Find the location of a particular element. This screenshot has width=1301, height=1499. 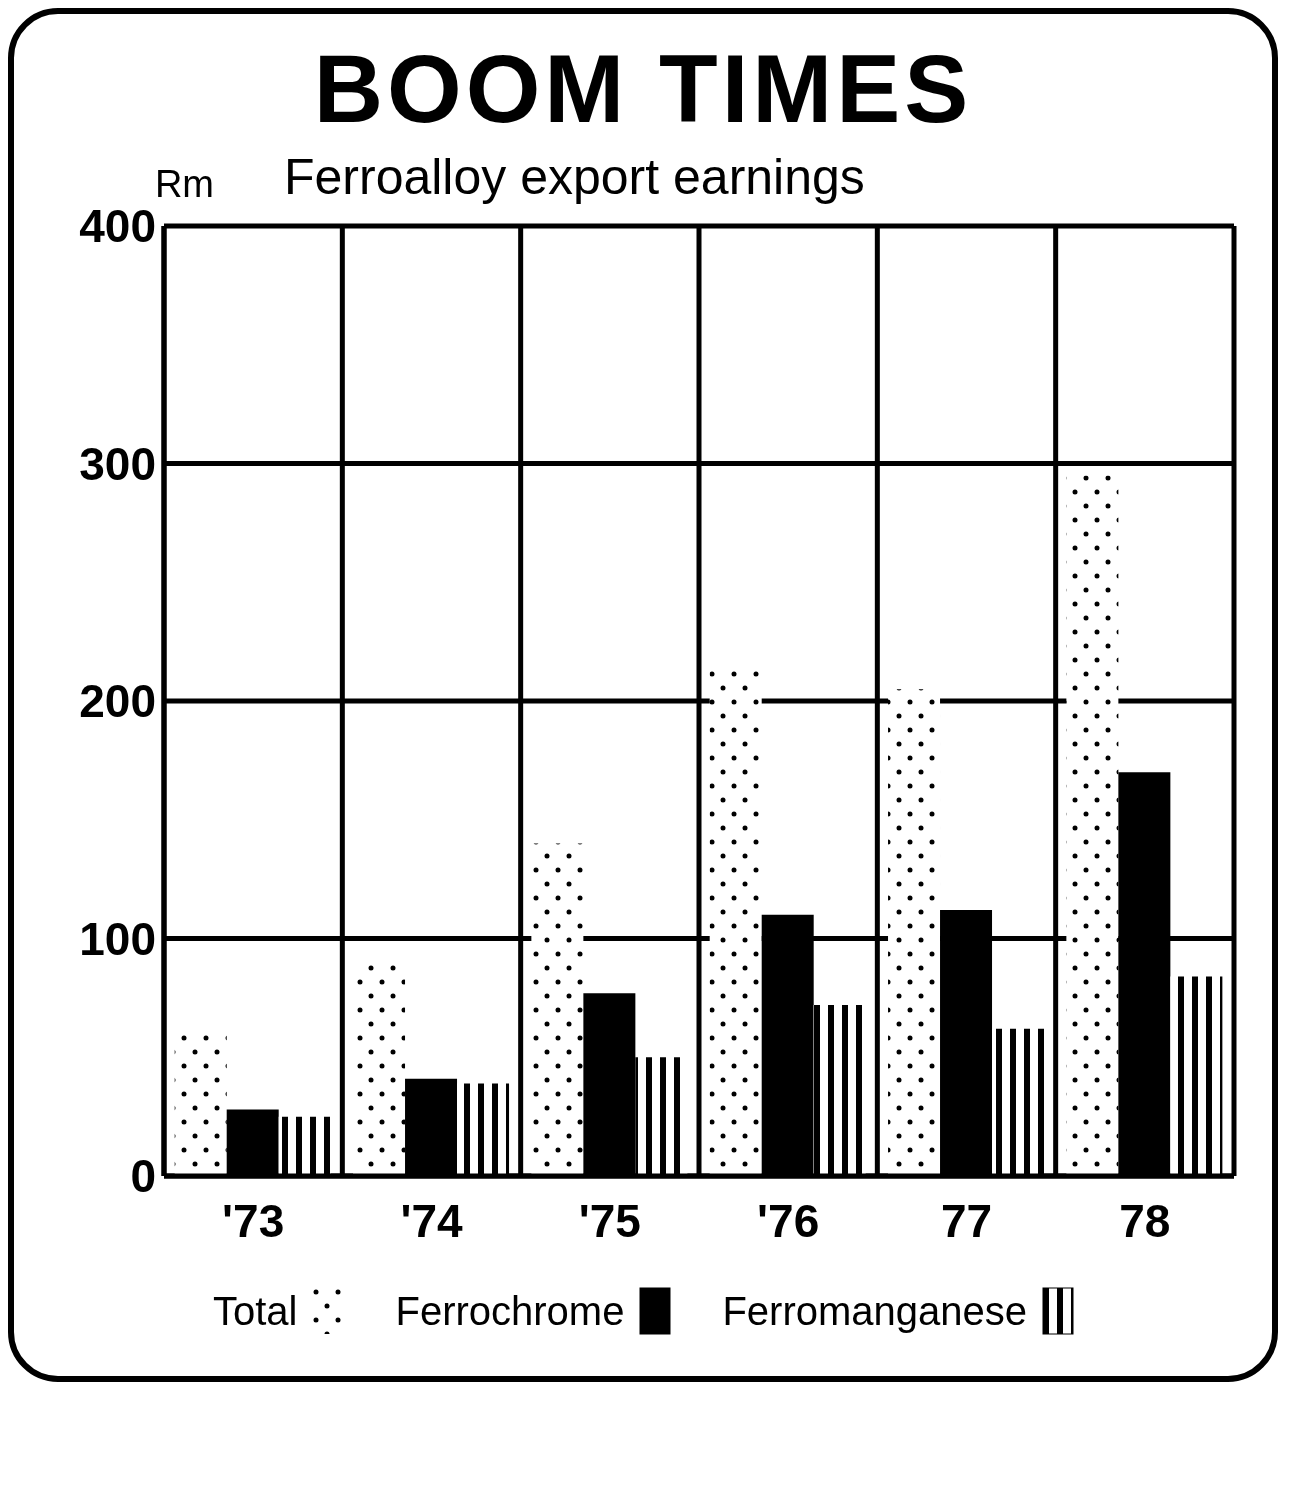

chart-title: BOOM TIMES is located at coordinates (643, 89).